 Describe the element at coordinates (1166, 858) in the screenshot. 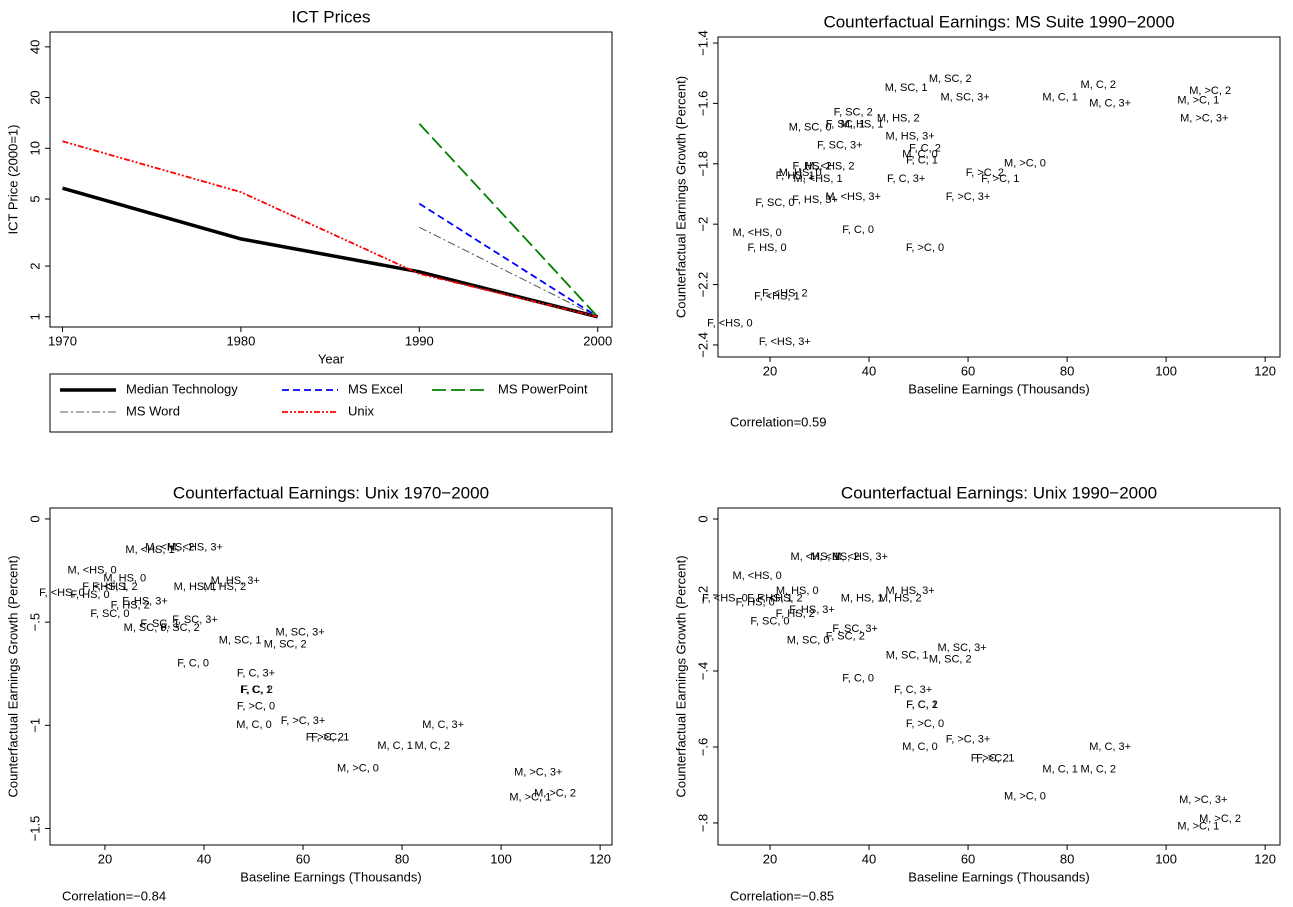

I see `x-tick-label: 100` at that location.